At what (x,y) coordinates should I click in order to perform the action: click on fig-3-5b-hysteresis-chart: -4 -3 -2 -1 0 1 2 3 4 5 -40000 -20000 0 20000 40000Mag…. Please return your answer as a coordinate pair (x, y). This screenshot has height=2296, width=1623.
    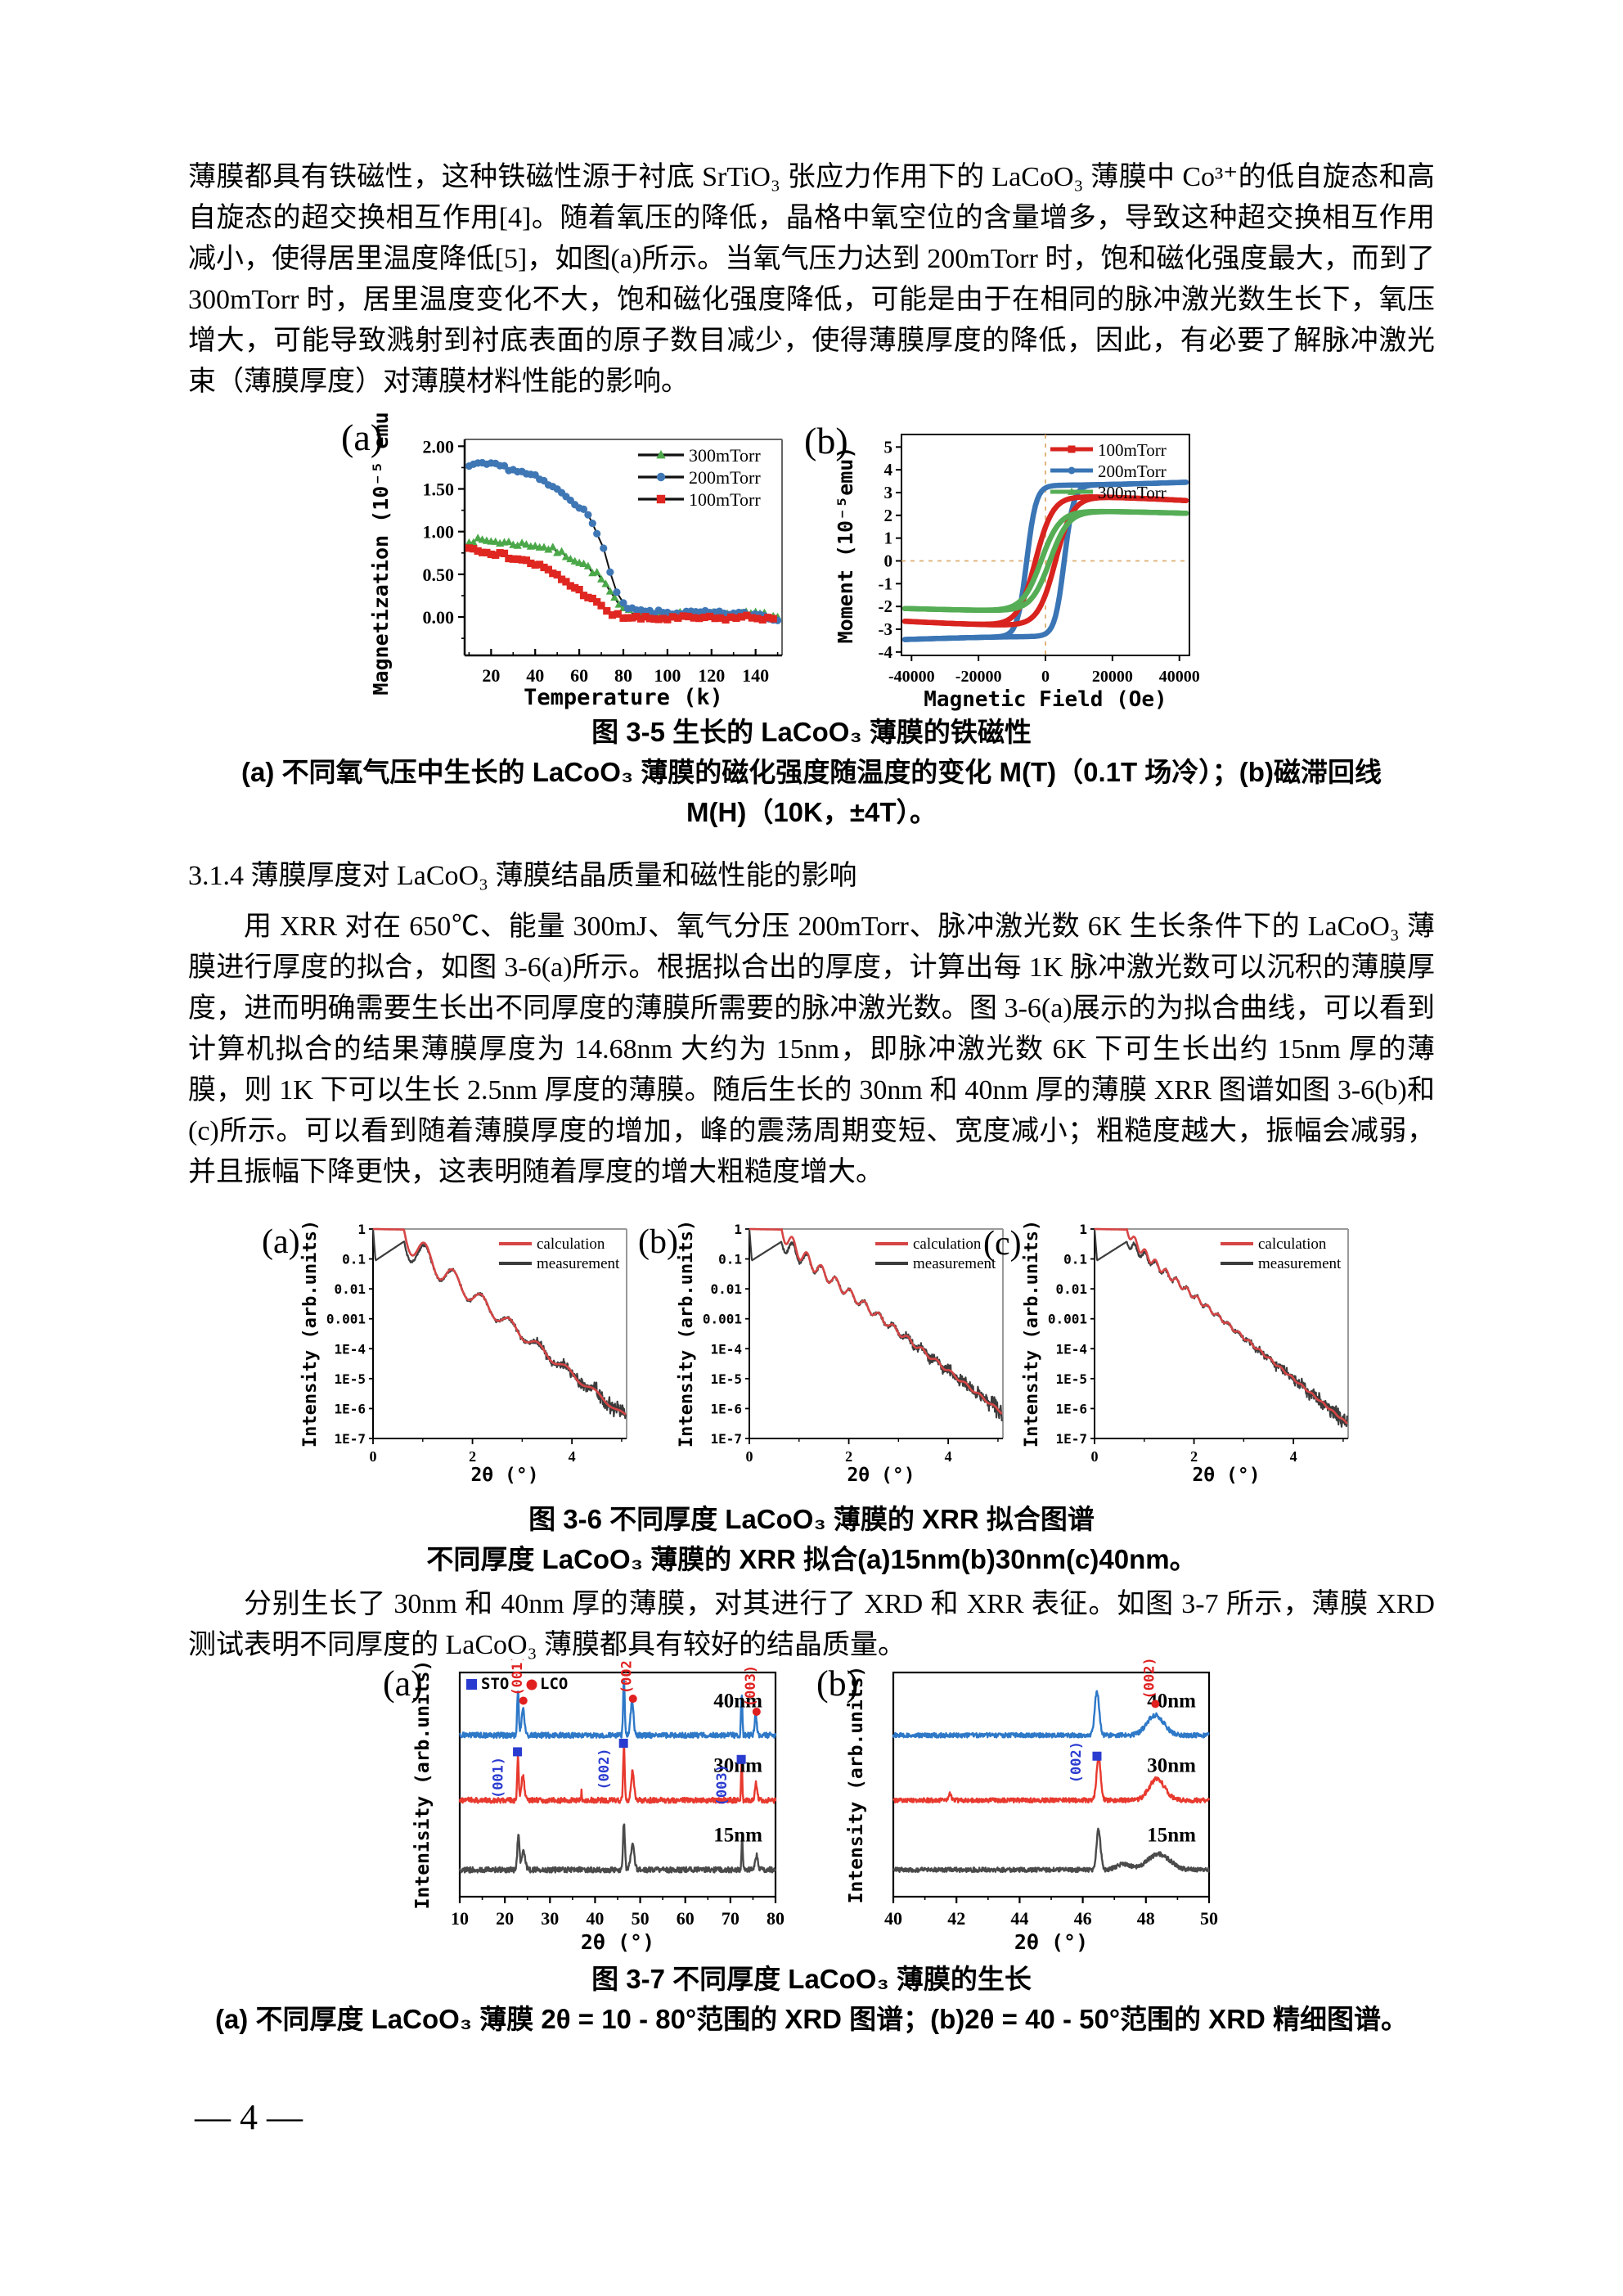
    Looking at the image, I should click on (1017, 573).